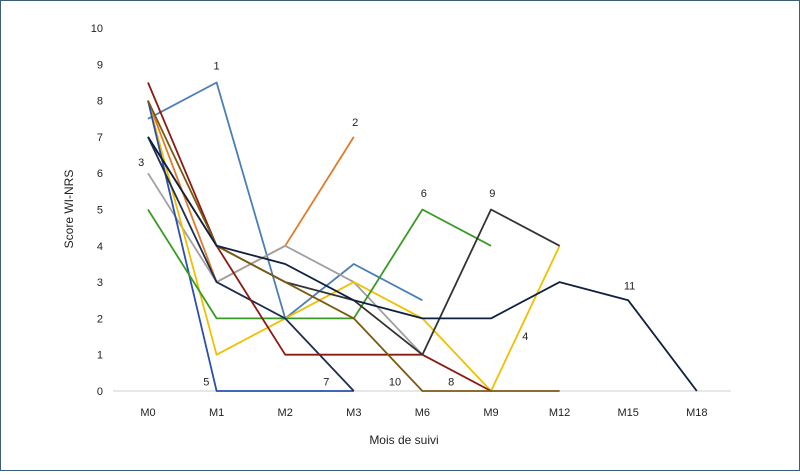 Image resolution: width=800 pixels, height=475 pixels. Describe the element at coordinates (100, 65) in the screenshot. I see `y-tick-label: 9` at that location.